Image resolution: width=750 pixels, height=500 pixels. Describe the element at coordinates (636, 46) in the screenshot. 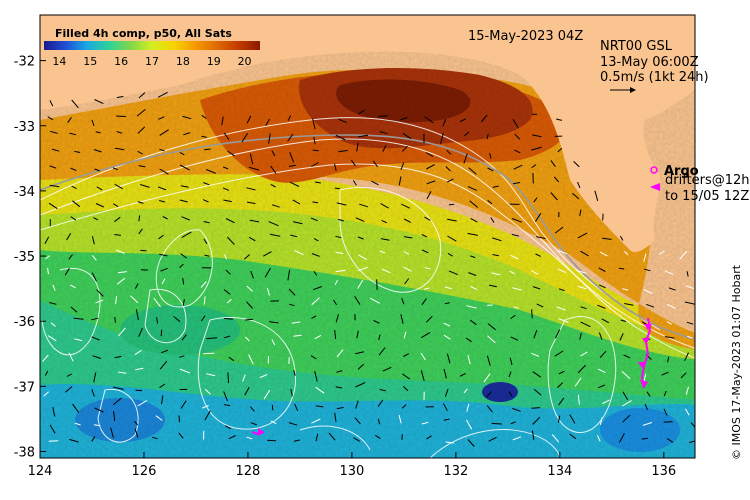

I see `currents-product-label: NRT00 GSL` at that location.